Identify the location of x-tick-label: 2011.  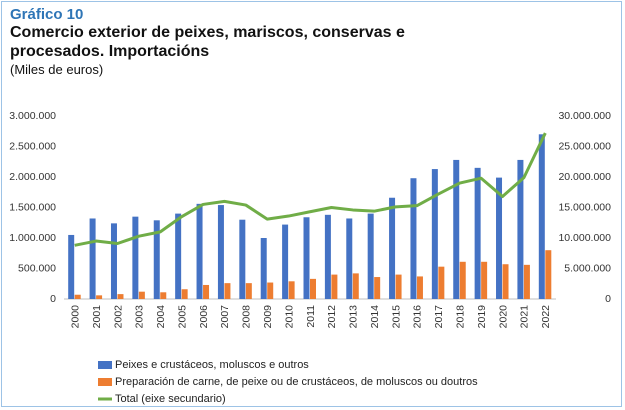
(311, 316).